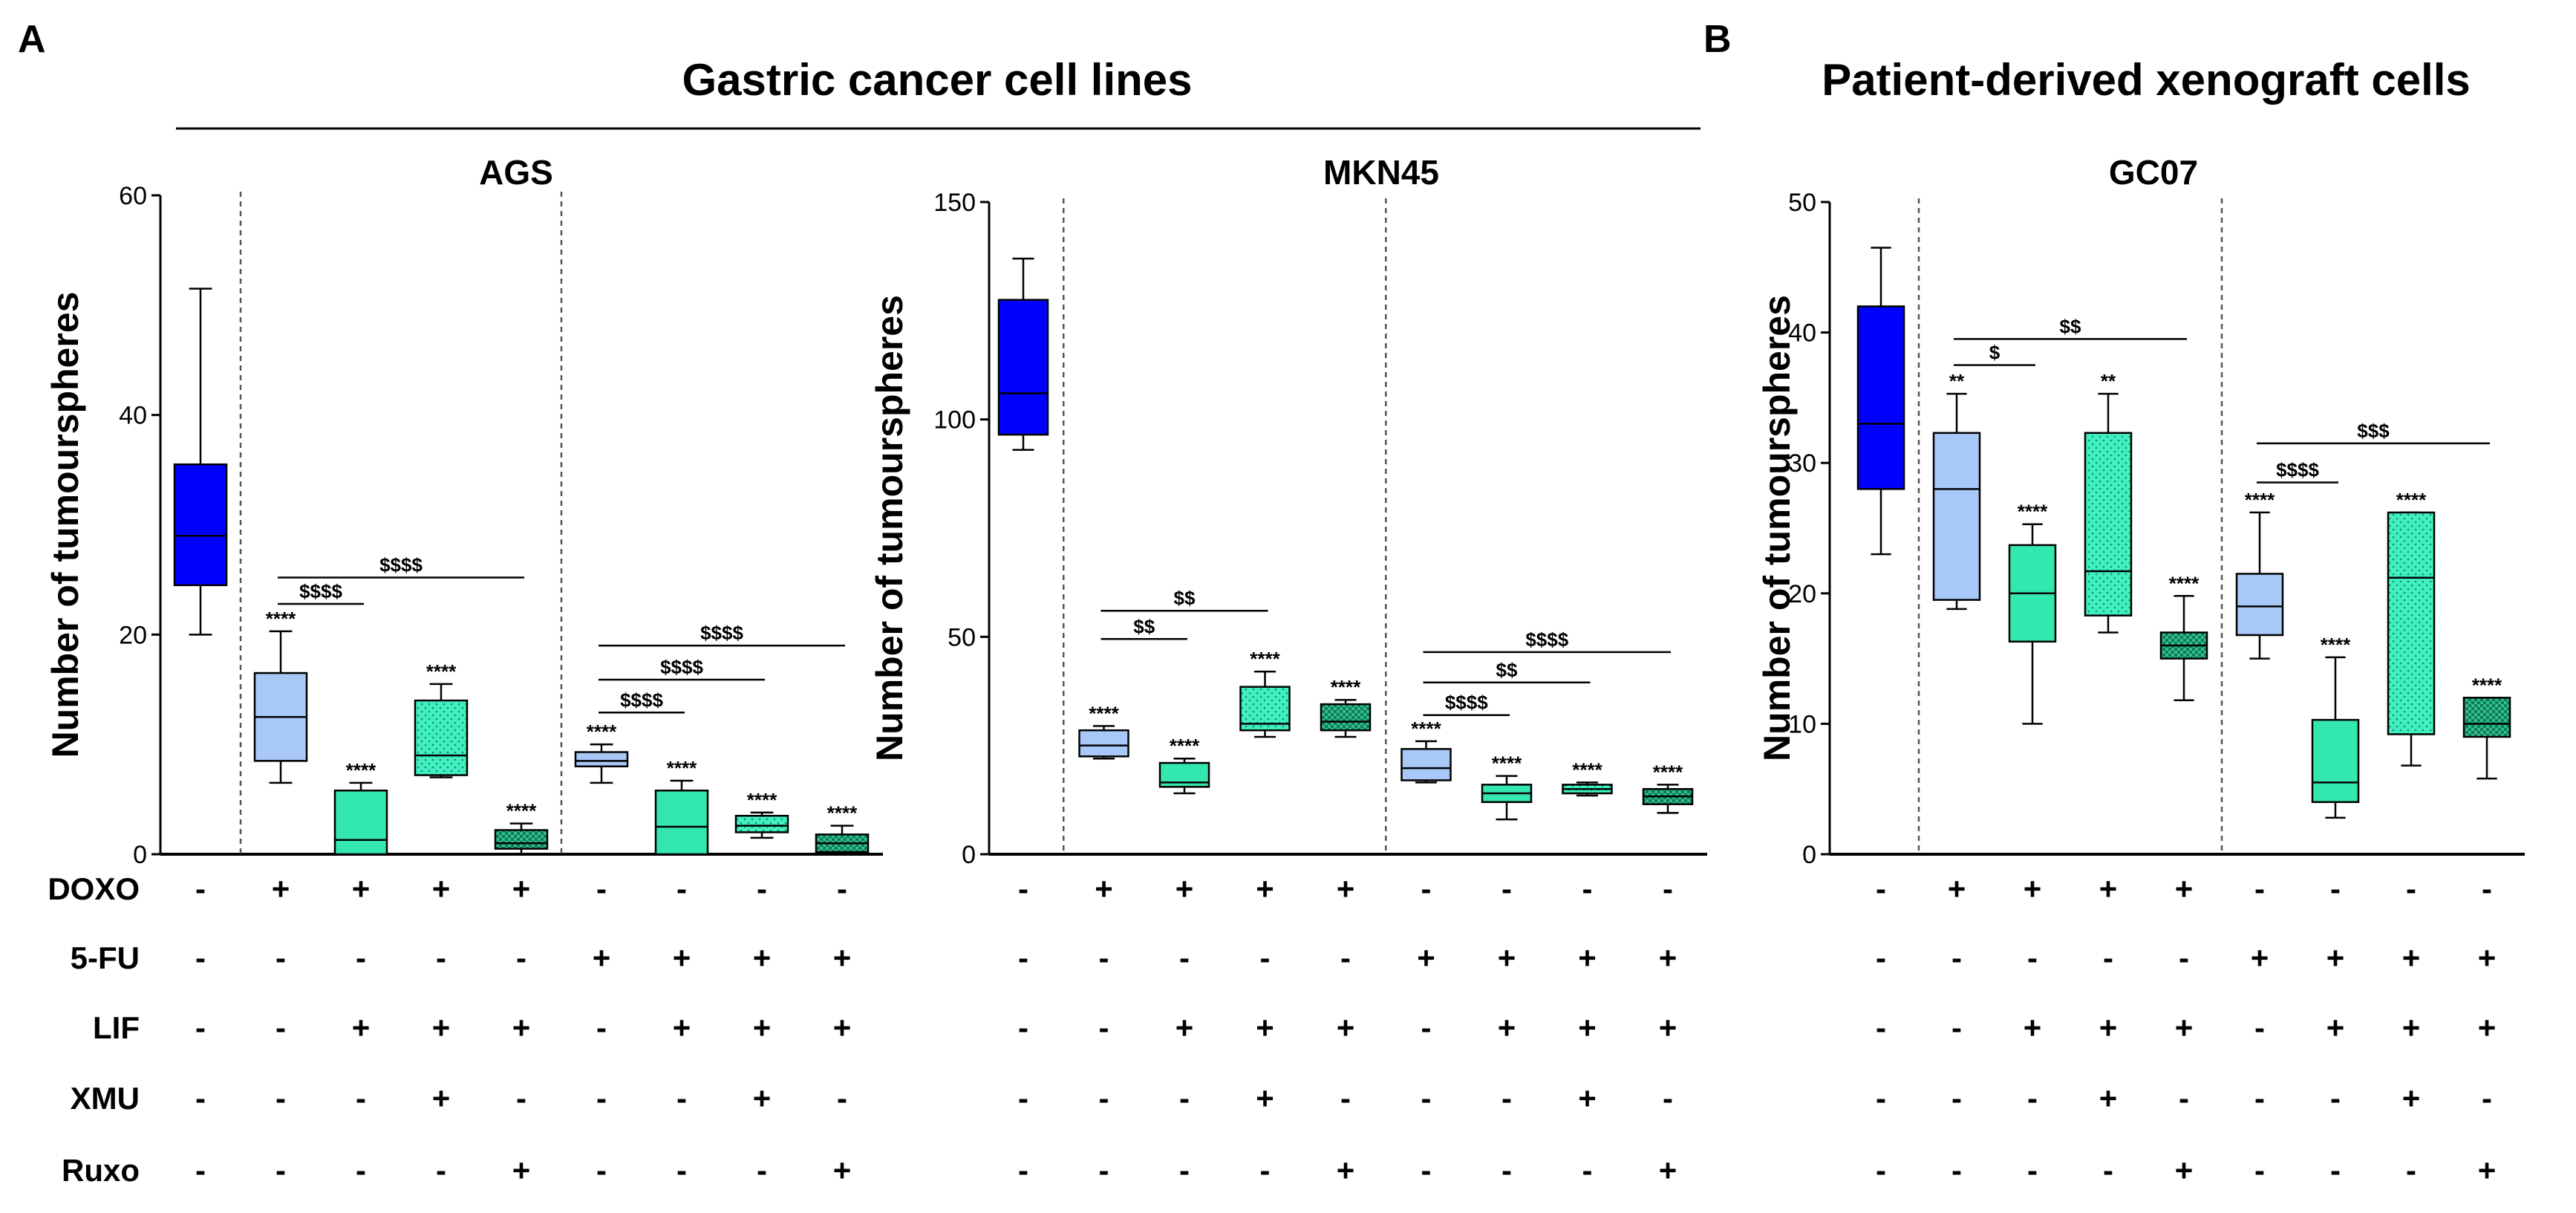 The height and width of the screenshot is (1213, 2576). I want to click on chart-title: AGS, so click(516, 173).